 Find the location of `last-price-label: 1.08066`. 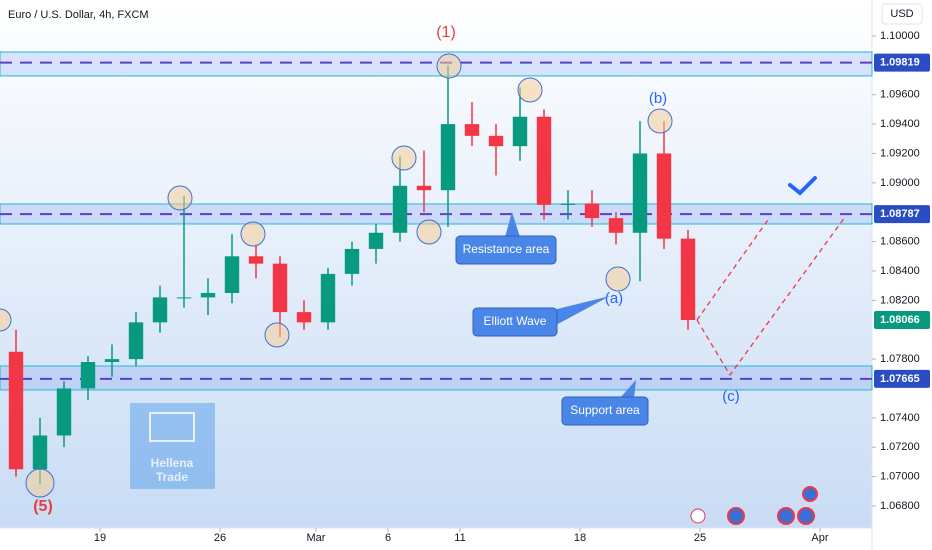

last-price-label: 1.08066 is located at coordinates (900, 320).